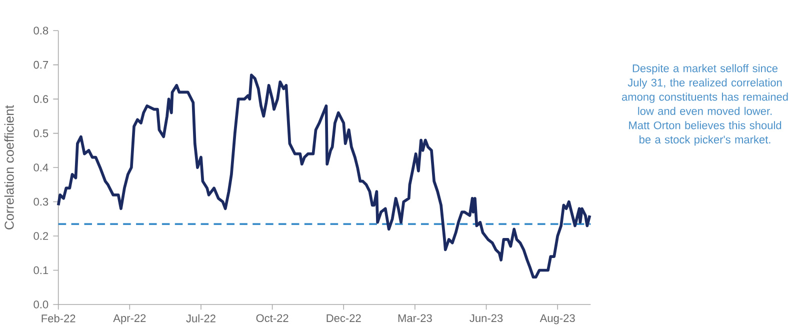 The height and width of the screenshot is (329, 800). I want to click on y-tick-label: 0.5, so click(41, 134).